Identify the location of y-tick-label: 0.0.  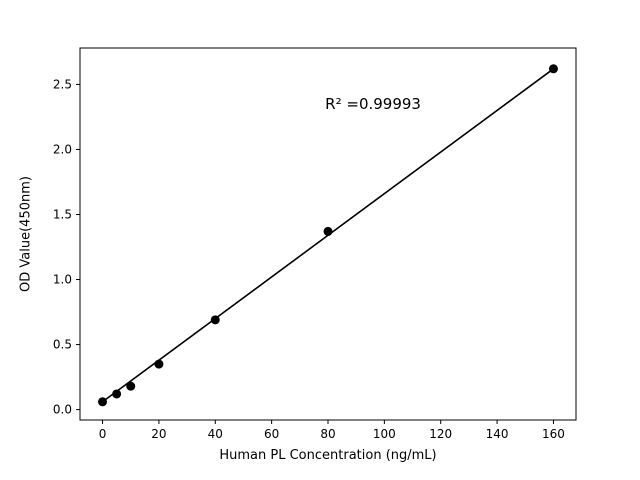
(62, 410).